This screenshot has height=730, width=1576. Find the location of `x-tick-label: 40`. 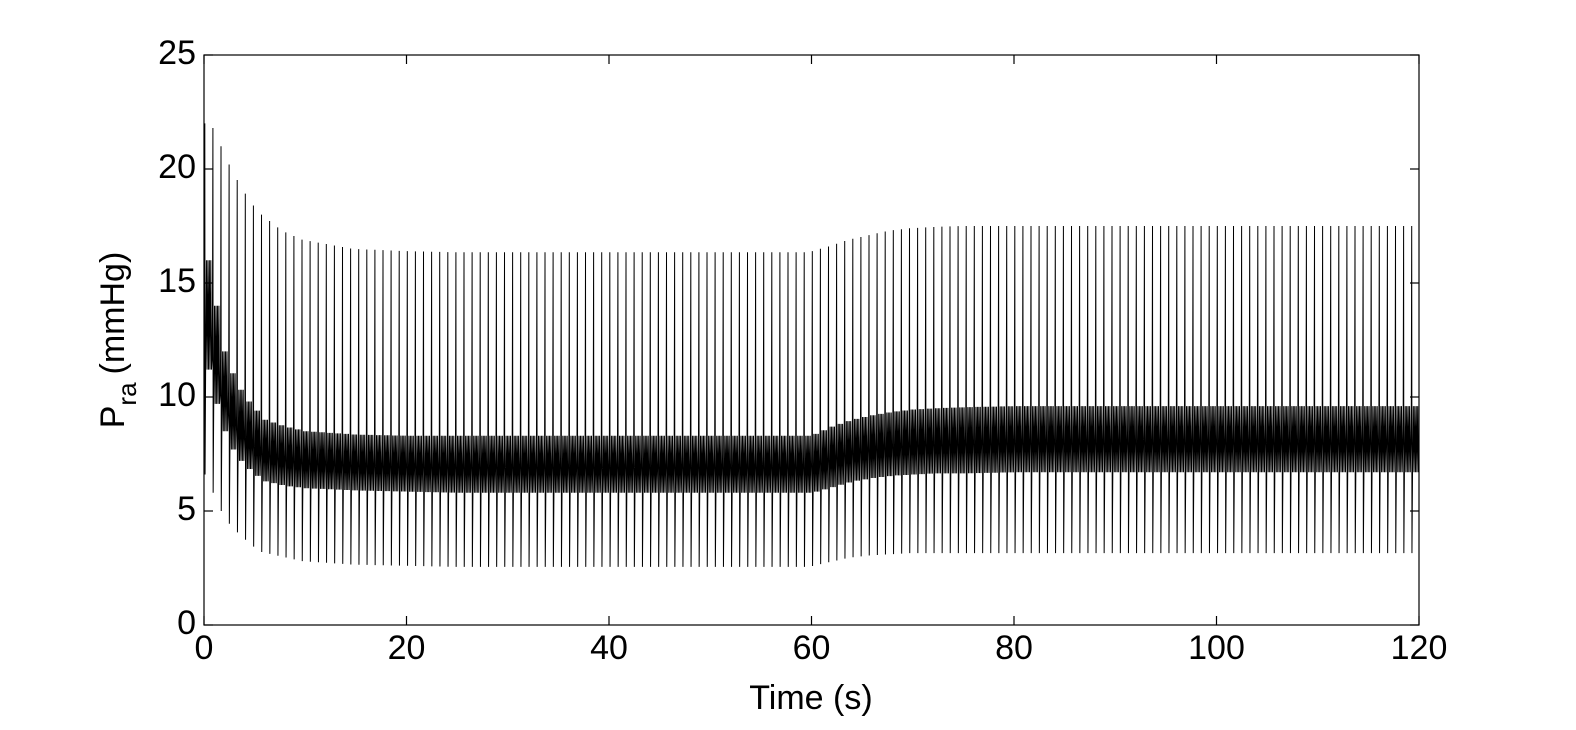

x-tick-label: 40 is located at coordinates (609, 648).